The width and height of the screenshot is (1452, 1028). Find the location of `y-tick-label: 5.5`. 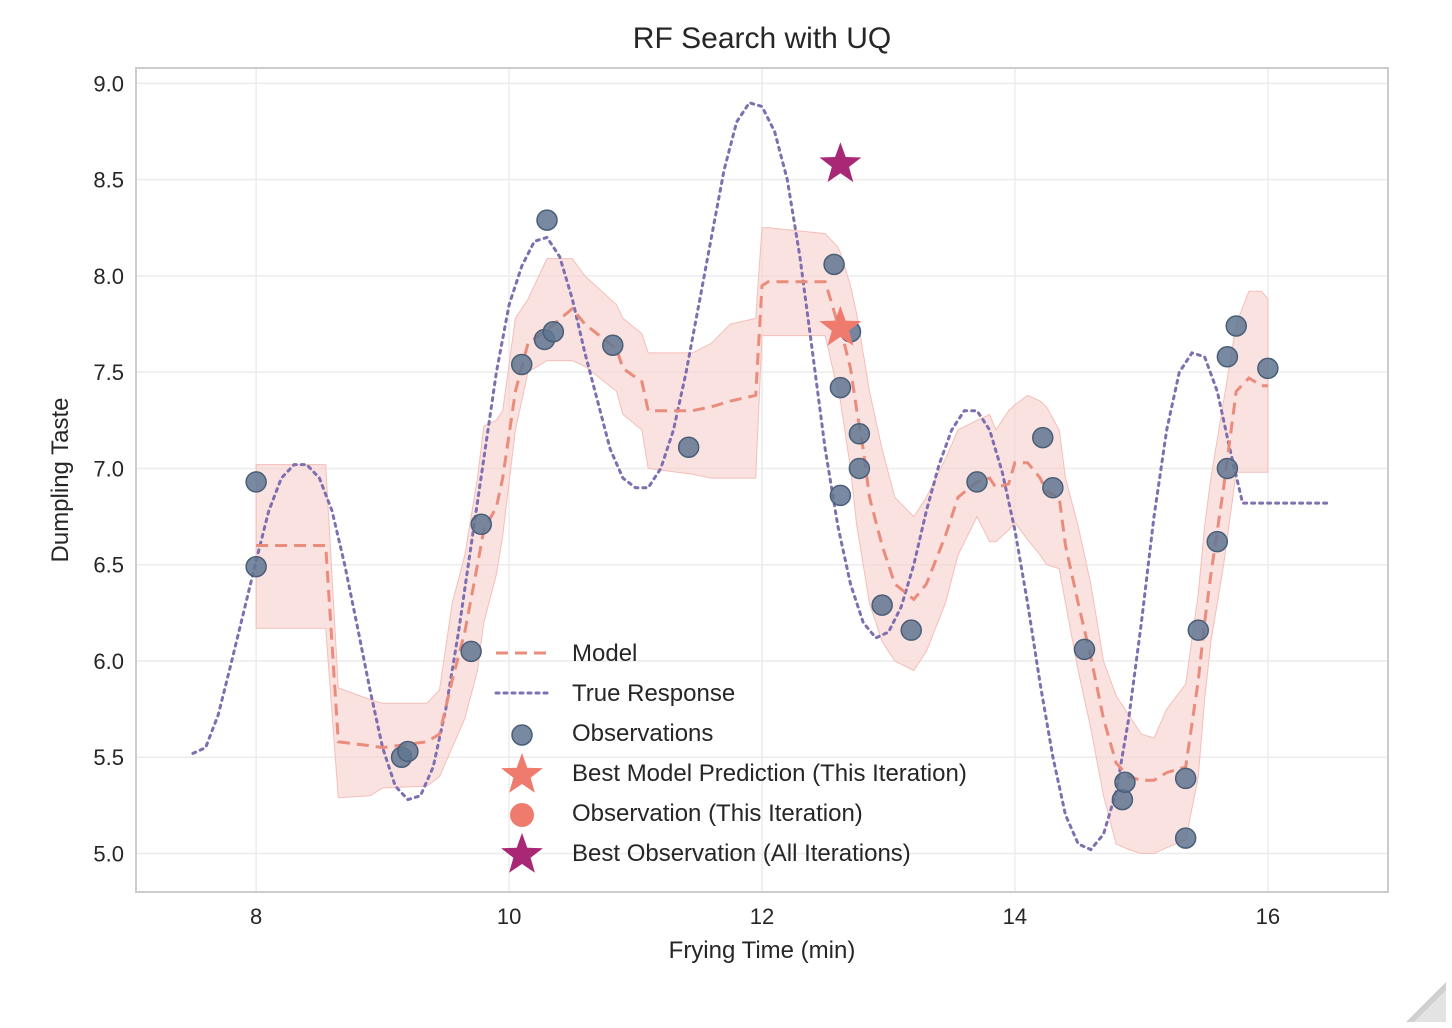

y-tick-label: 5.5 is located at coordinates (108, 757).